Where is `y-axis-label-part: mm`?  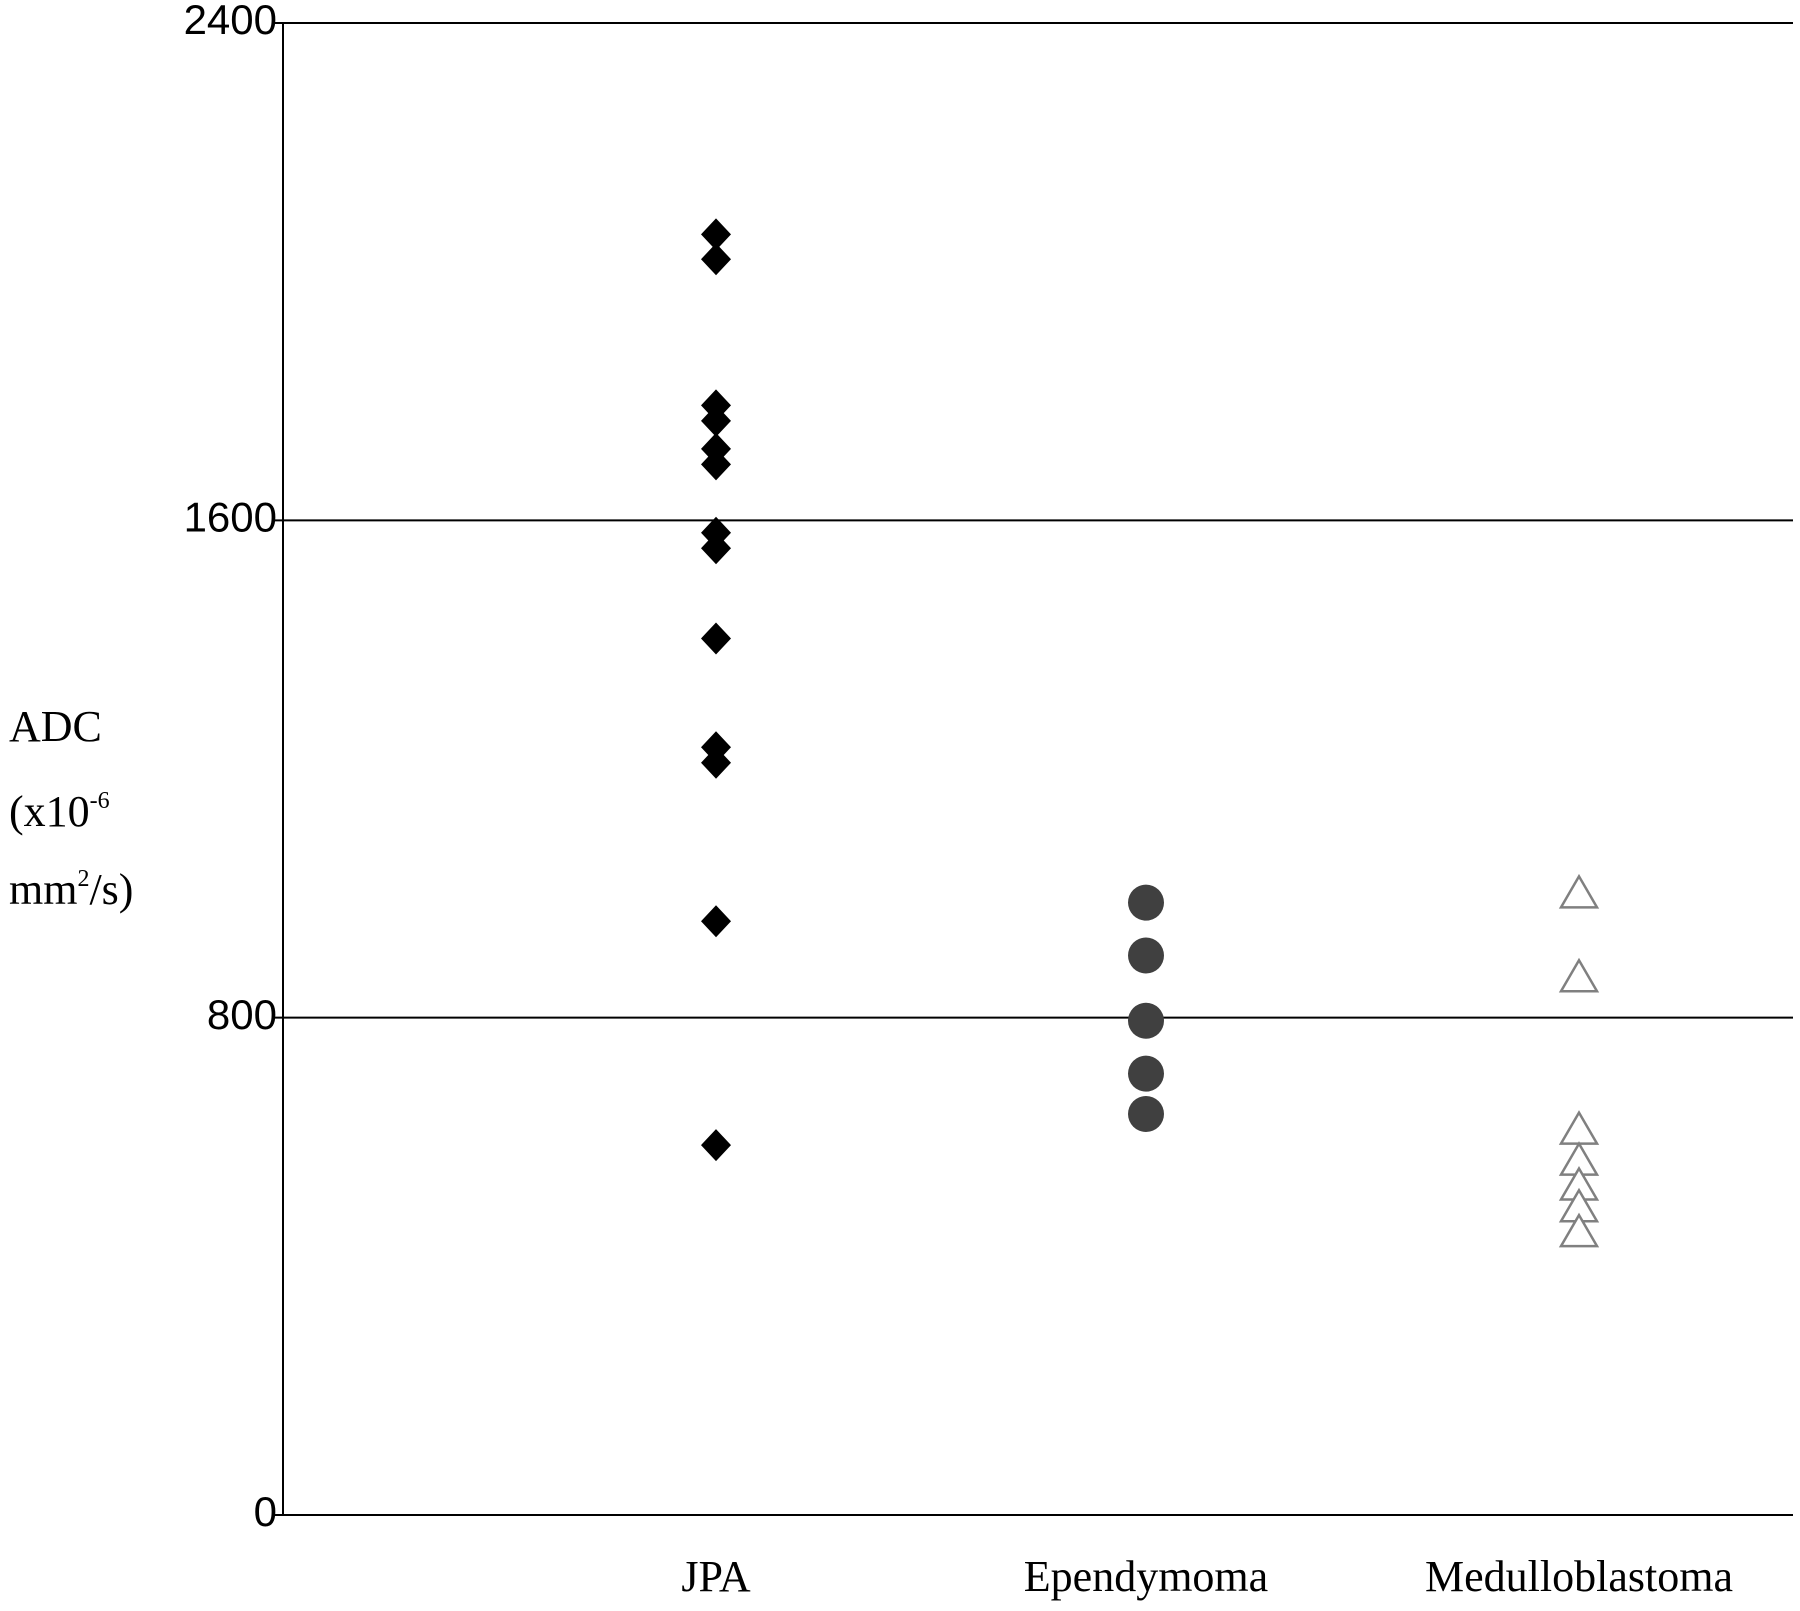
y-axis-label-part: mm is located at coordinates (43, 889).